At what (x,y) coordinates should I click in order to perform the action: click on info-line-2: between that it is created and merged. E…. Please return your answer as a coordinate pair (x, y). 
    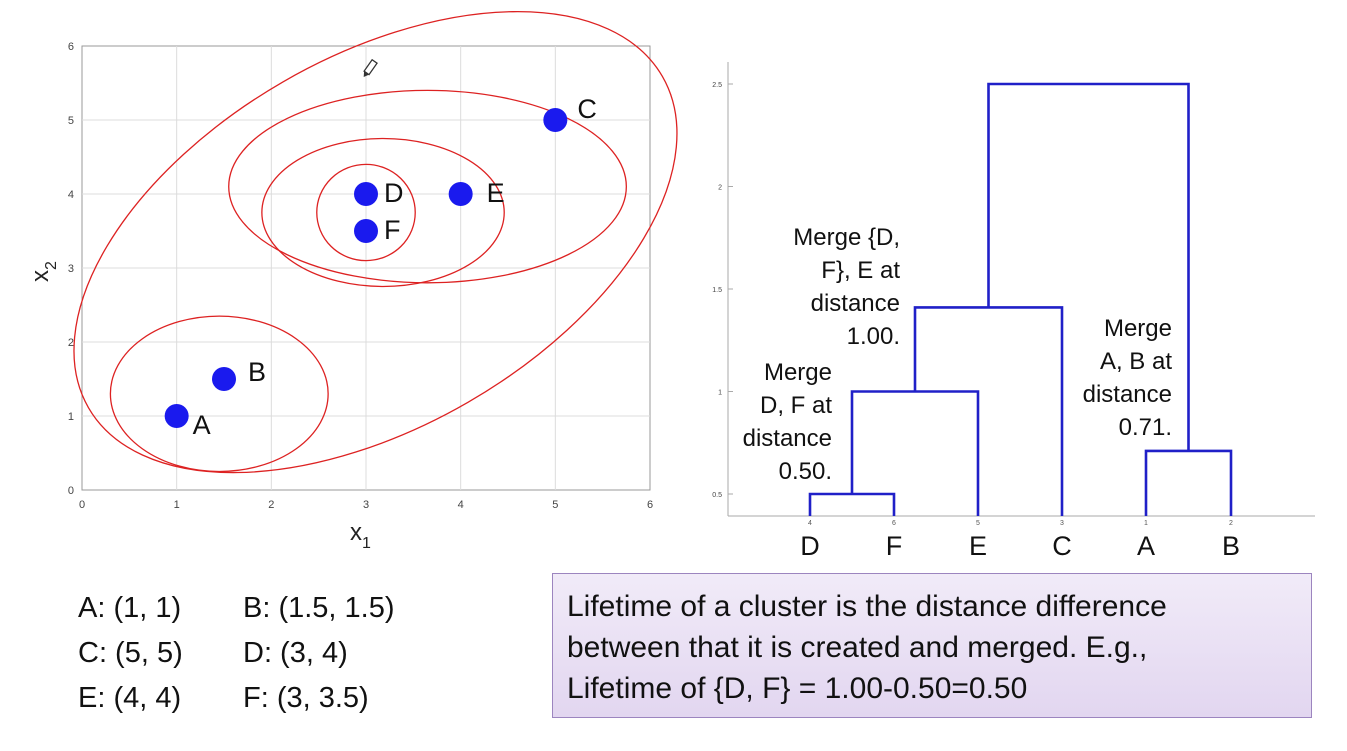
    Looking at the image, I should click on (857, 647).